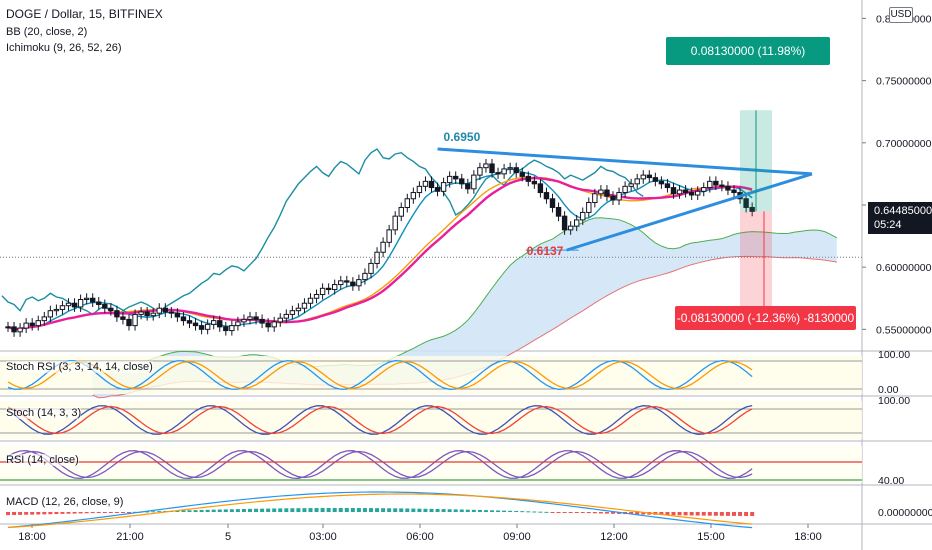  I want to click on current-price-box: 0.64485000 05:24, so click(900, 218).